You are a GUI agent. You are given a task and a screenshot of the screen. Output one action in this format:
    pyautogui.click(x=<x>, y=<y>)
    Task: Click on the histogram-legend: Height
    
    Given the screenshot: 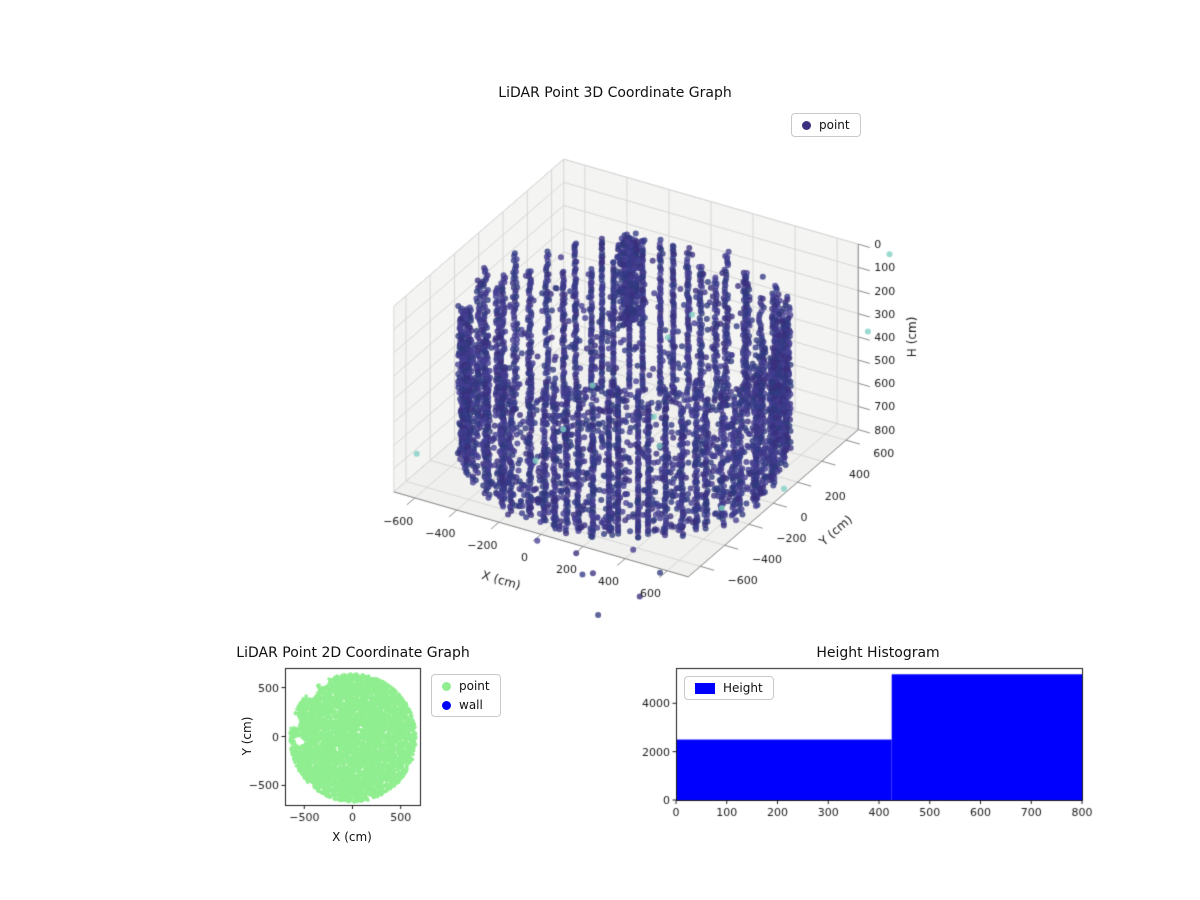 What is the action you would take?
    pyautogui.click(x=729, y=688)
    